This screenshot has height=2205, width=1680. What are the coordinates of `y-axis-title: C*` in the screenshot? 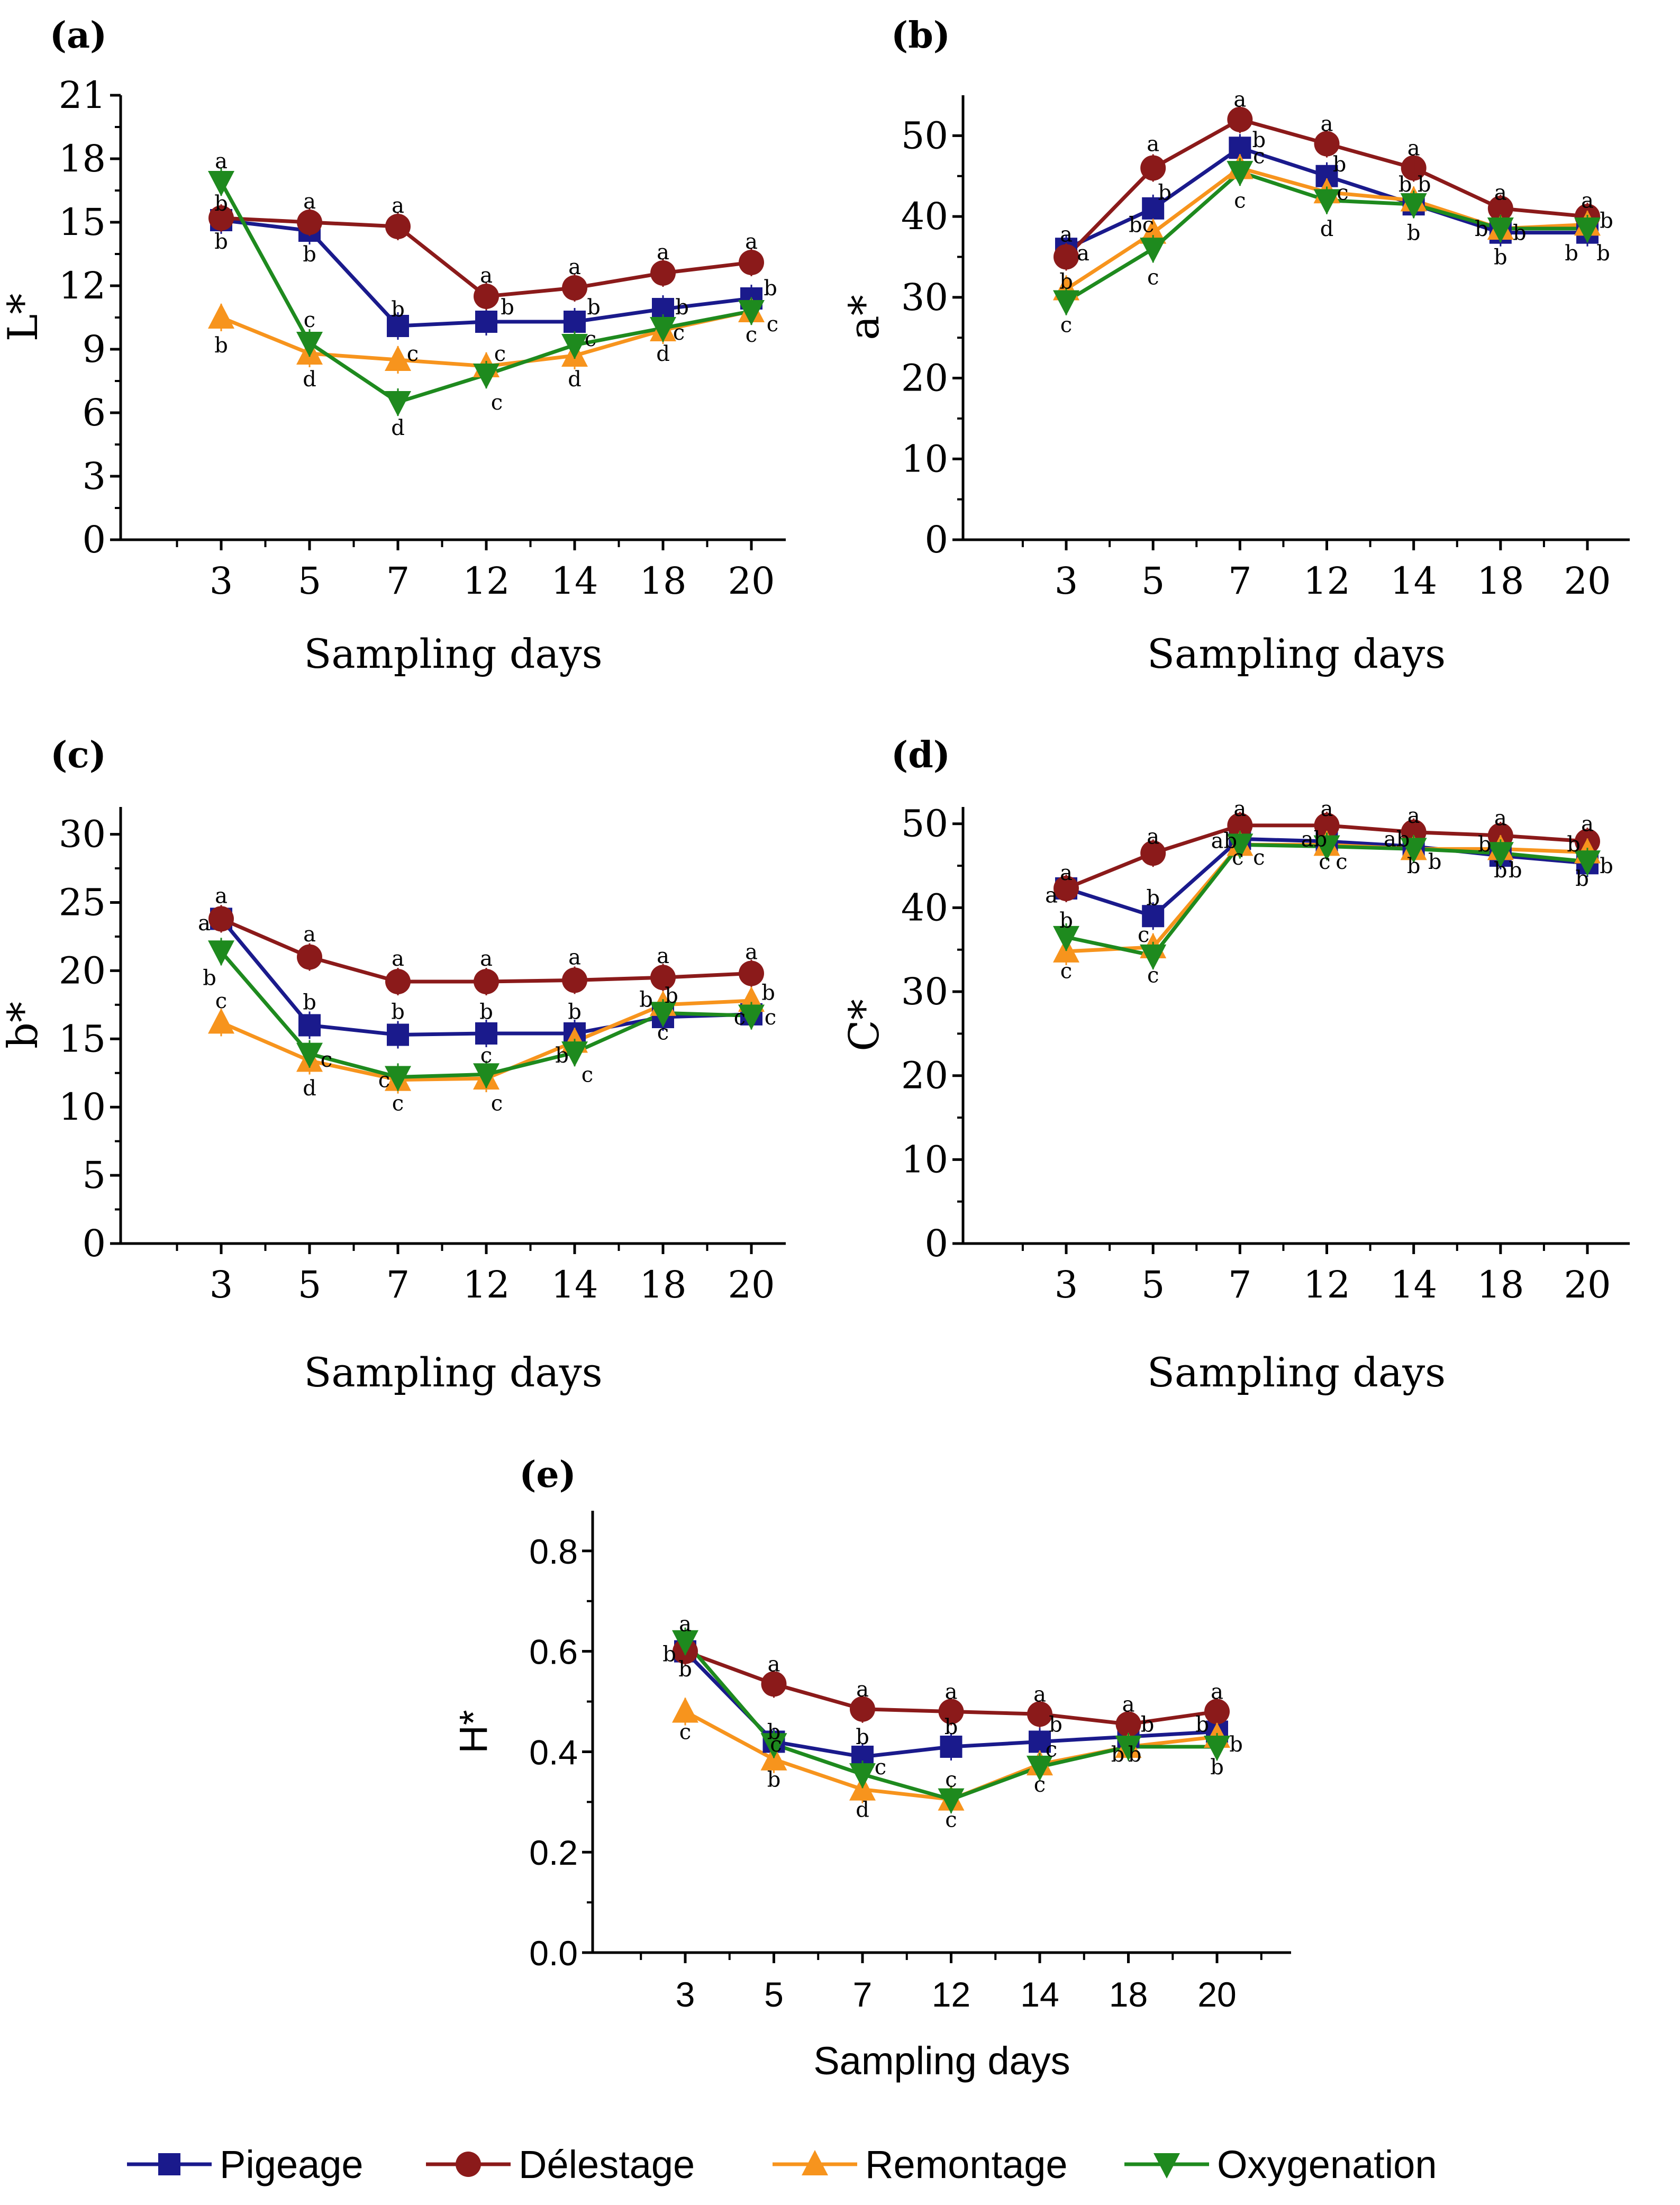 It's located at (864, 1025).